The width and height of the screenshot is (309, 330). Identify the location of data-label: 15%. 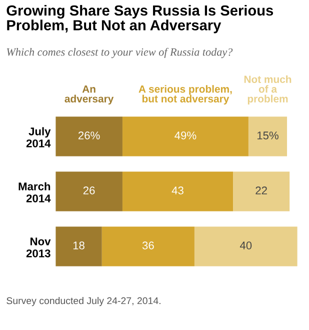
(267, 136).